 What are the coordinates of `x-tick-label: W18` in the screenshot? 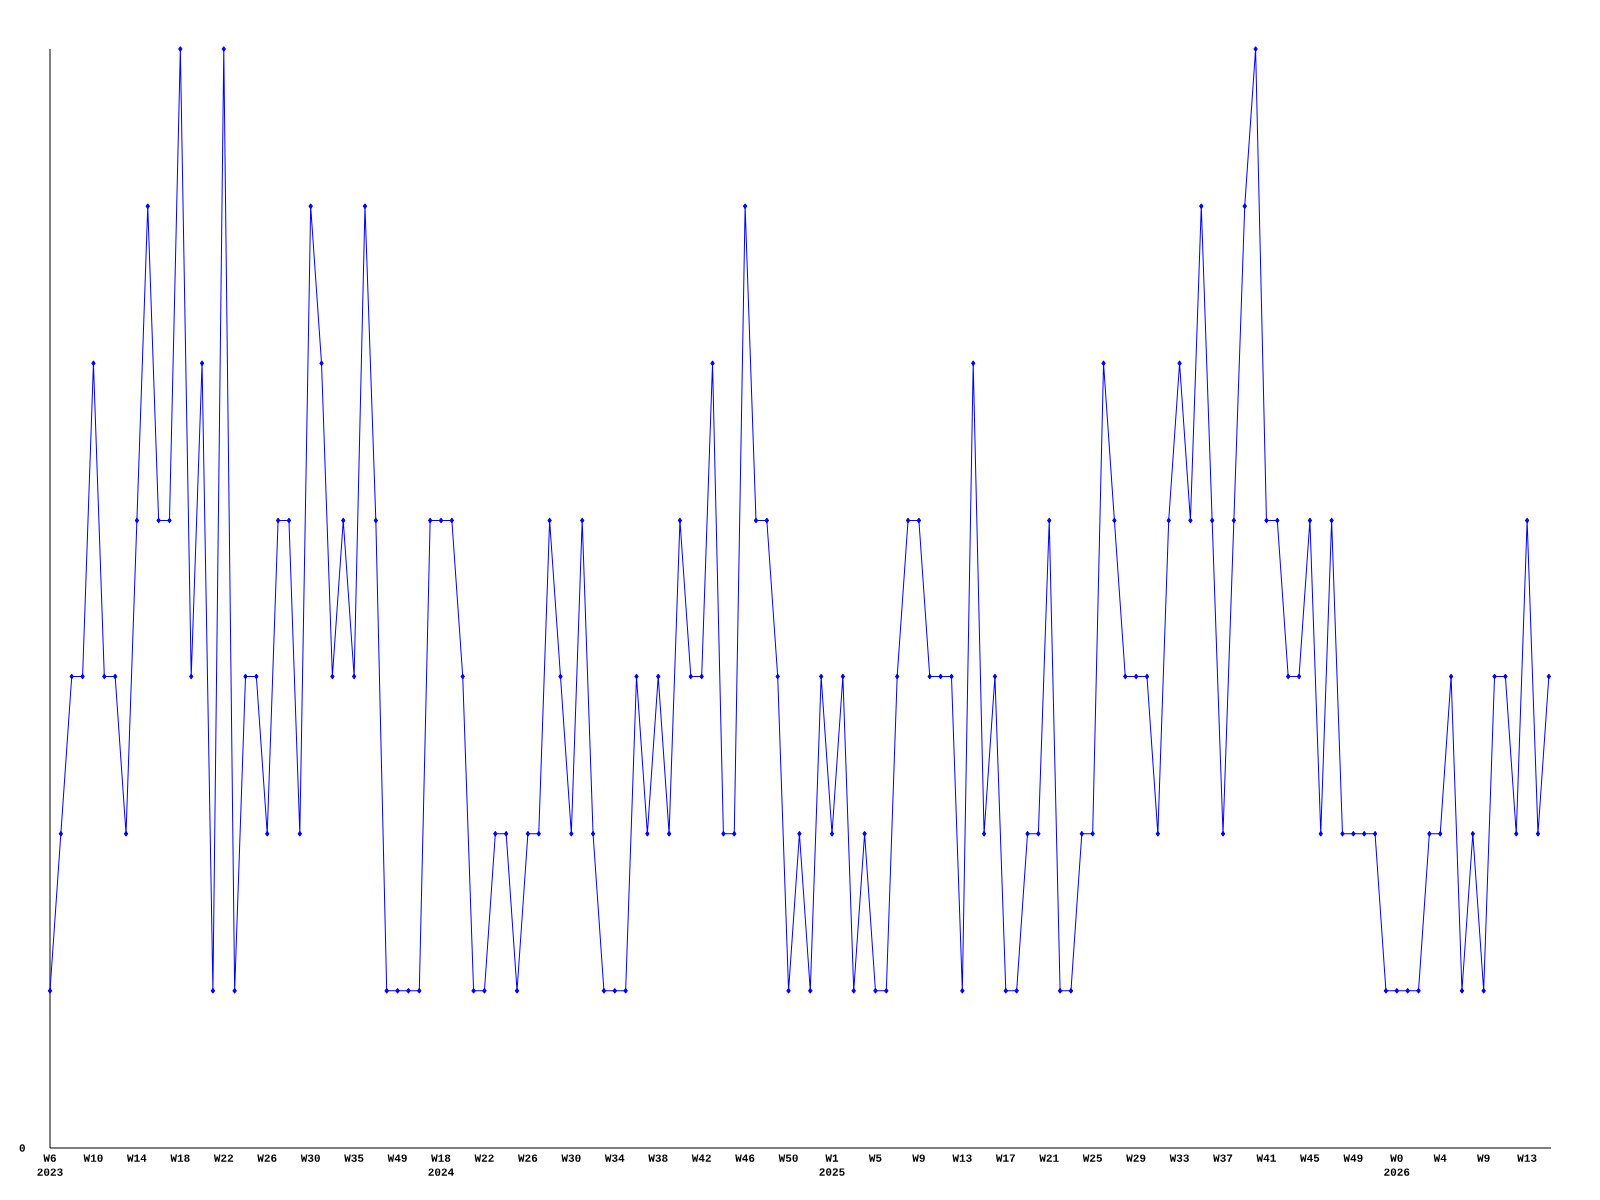 It's located at (180, 1158).